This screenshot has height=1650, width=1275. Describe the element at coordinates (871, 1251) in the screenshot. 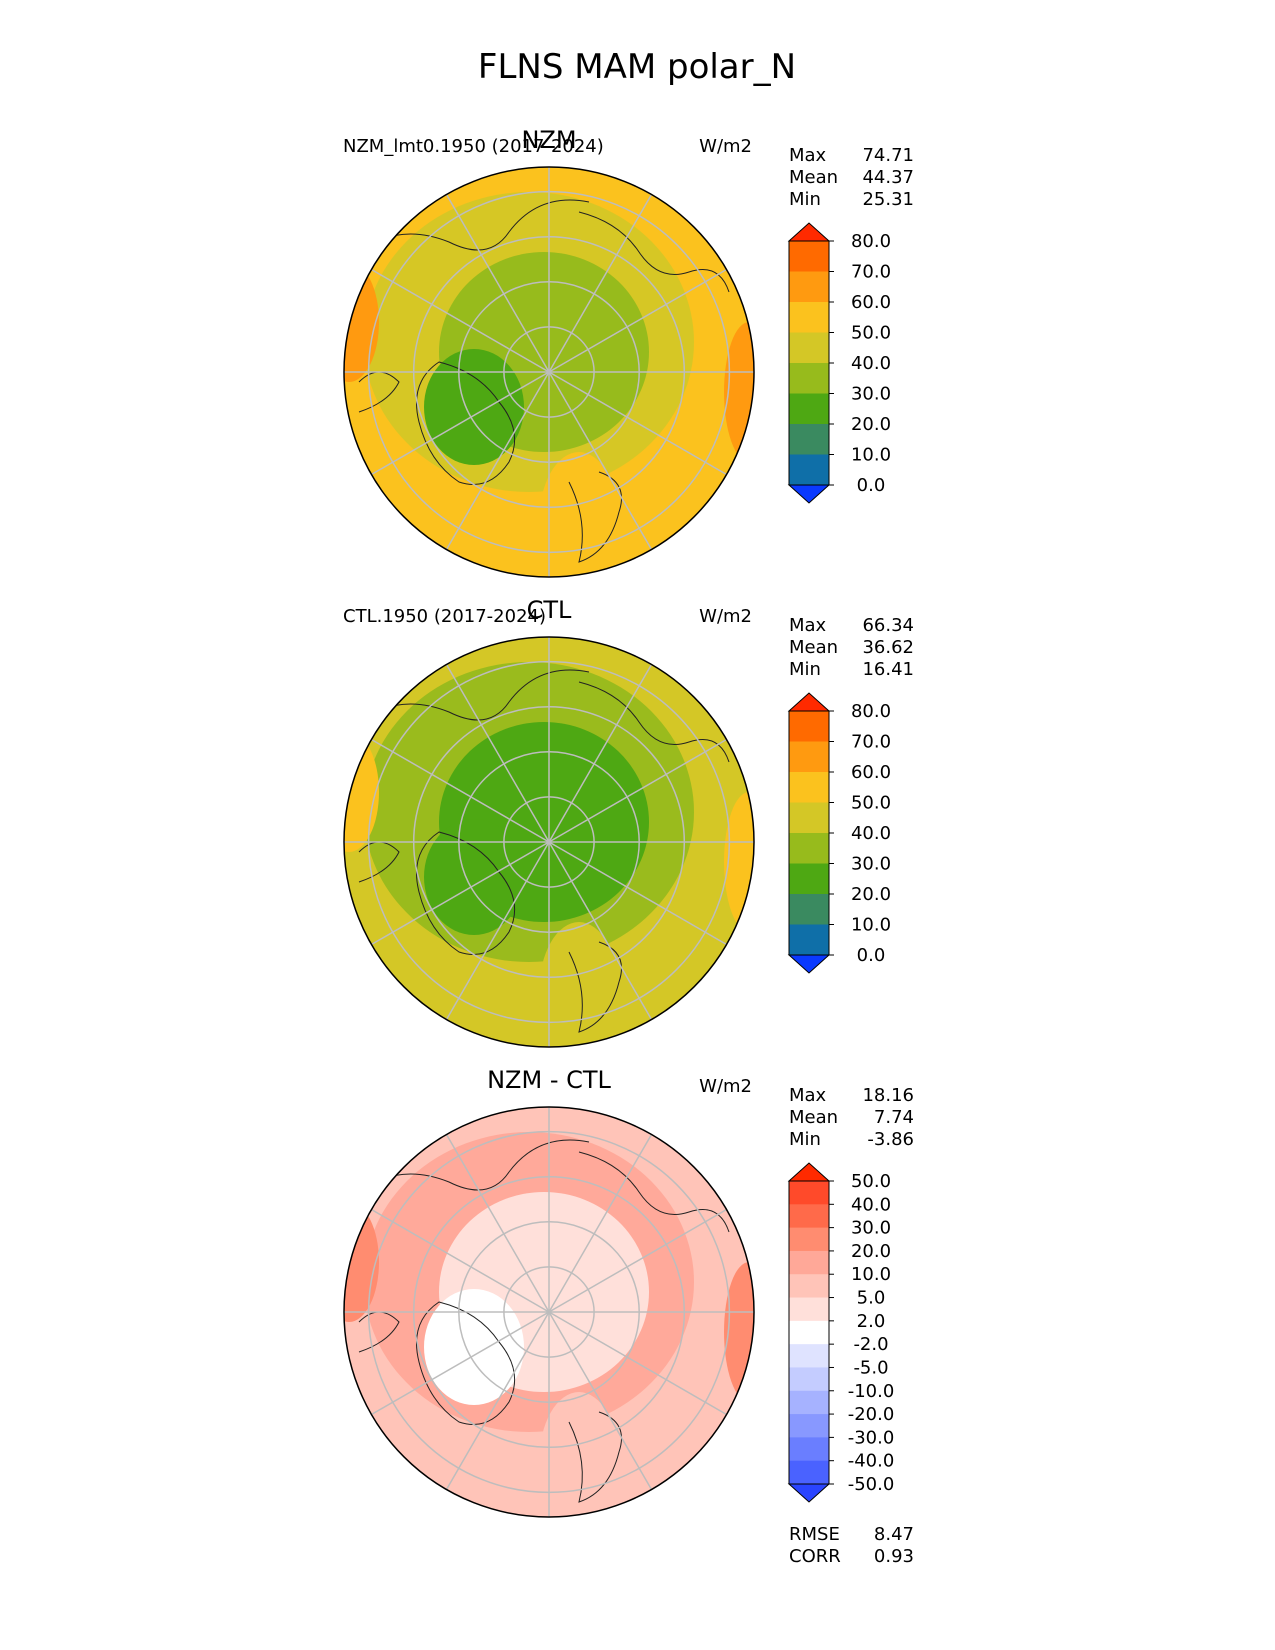

I see `colorbar-tick-label: 20.0` at that location.